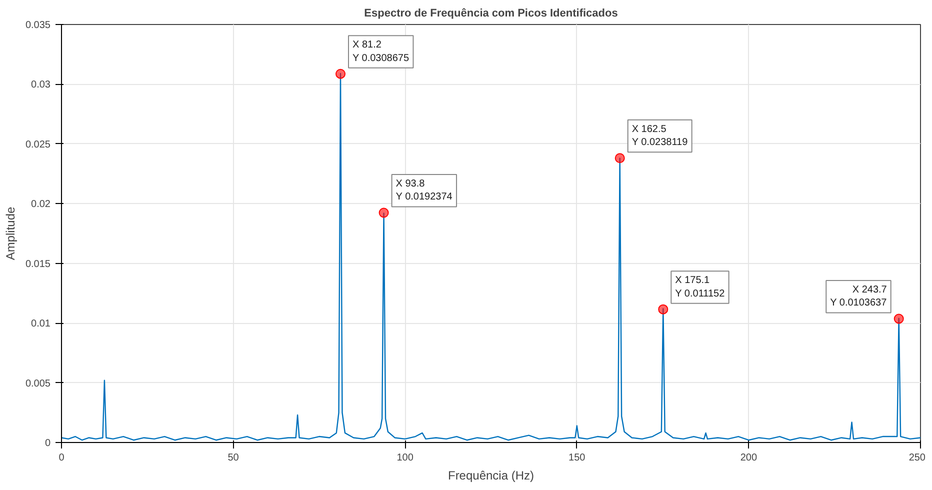  What do you see at coordinates (917, 458) in the screenshot?
I see `x-tick-label: 250` at bounding box center [917, 458].